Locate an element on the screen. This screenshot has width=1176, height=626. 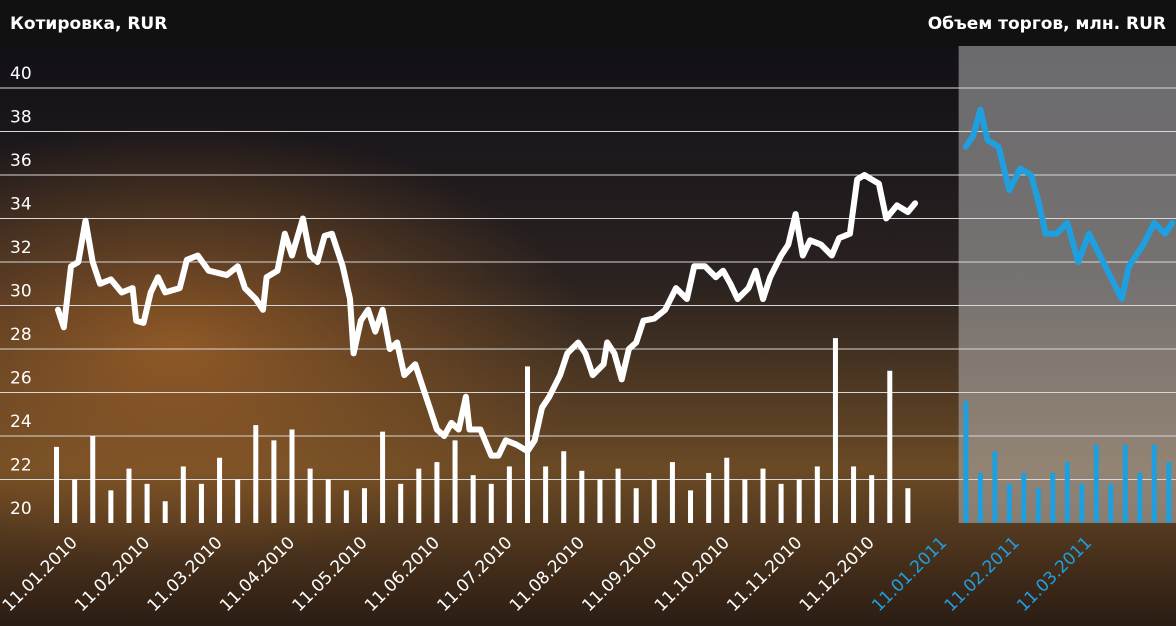
y-tick-label: 32 is located at coordinates (21, 248).